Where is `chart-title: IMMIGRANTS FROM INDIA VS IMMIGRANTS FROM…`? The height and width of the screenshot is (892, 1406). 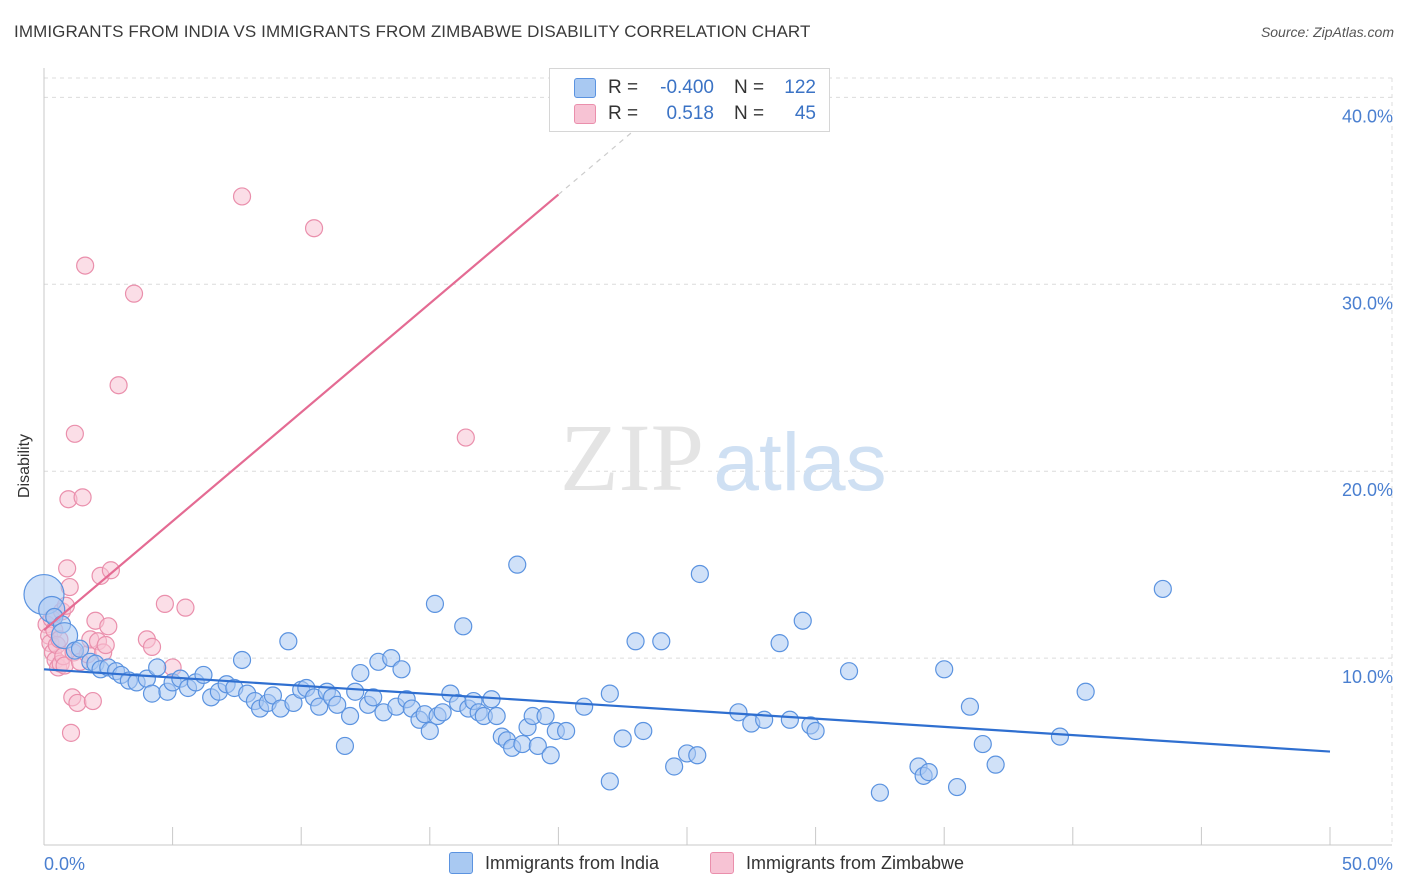 chart-title: IMMIGRANTS FROM INDIA VS IMMIGRANTS FROM… is located at coordinates (412, 31).